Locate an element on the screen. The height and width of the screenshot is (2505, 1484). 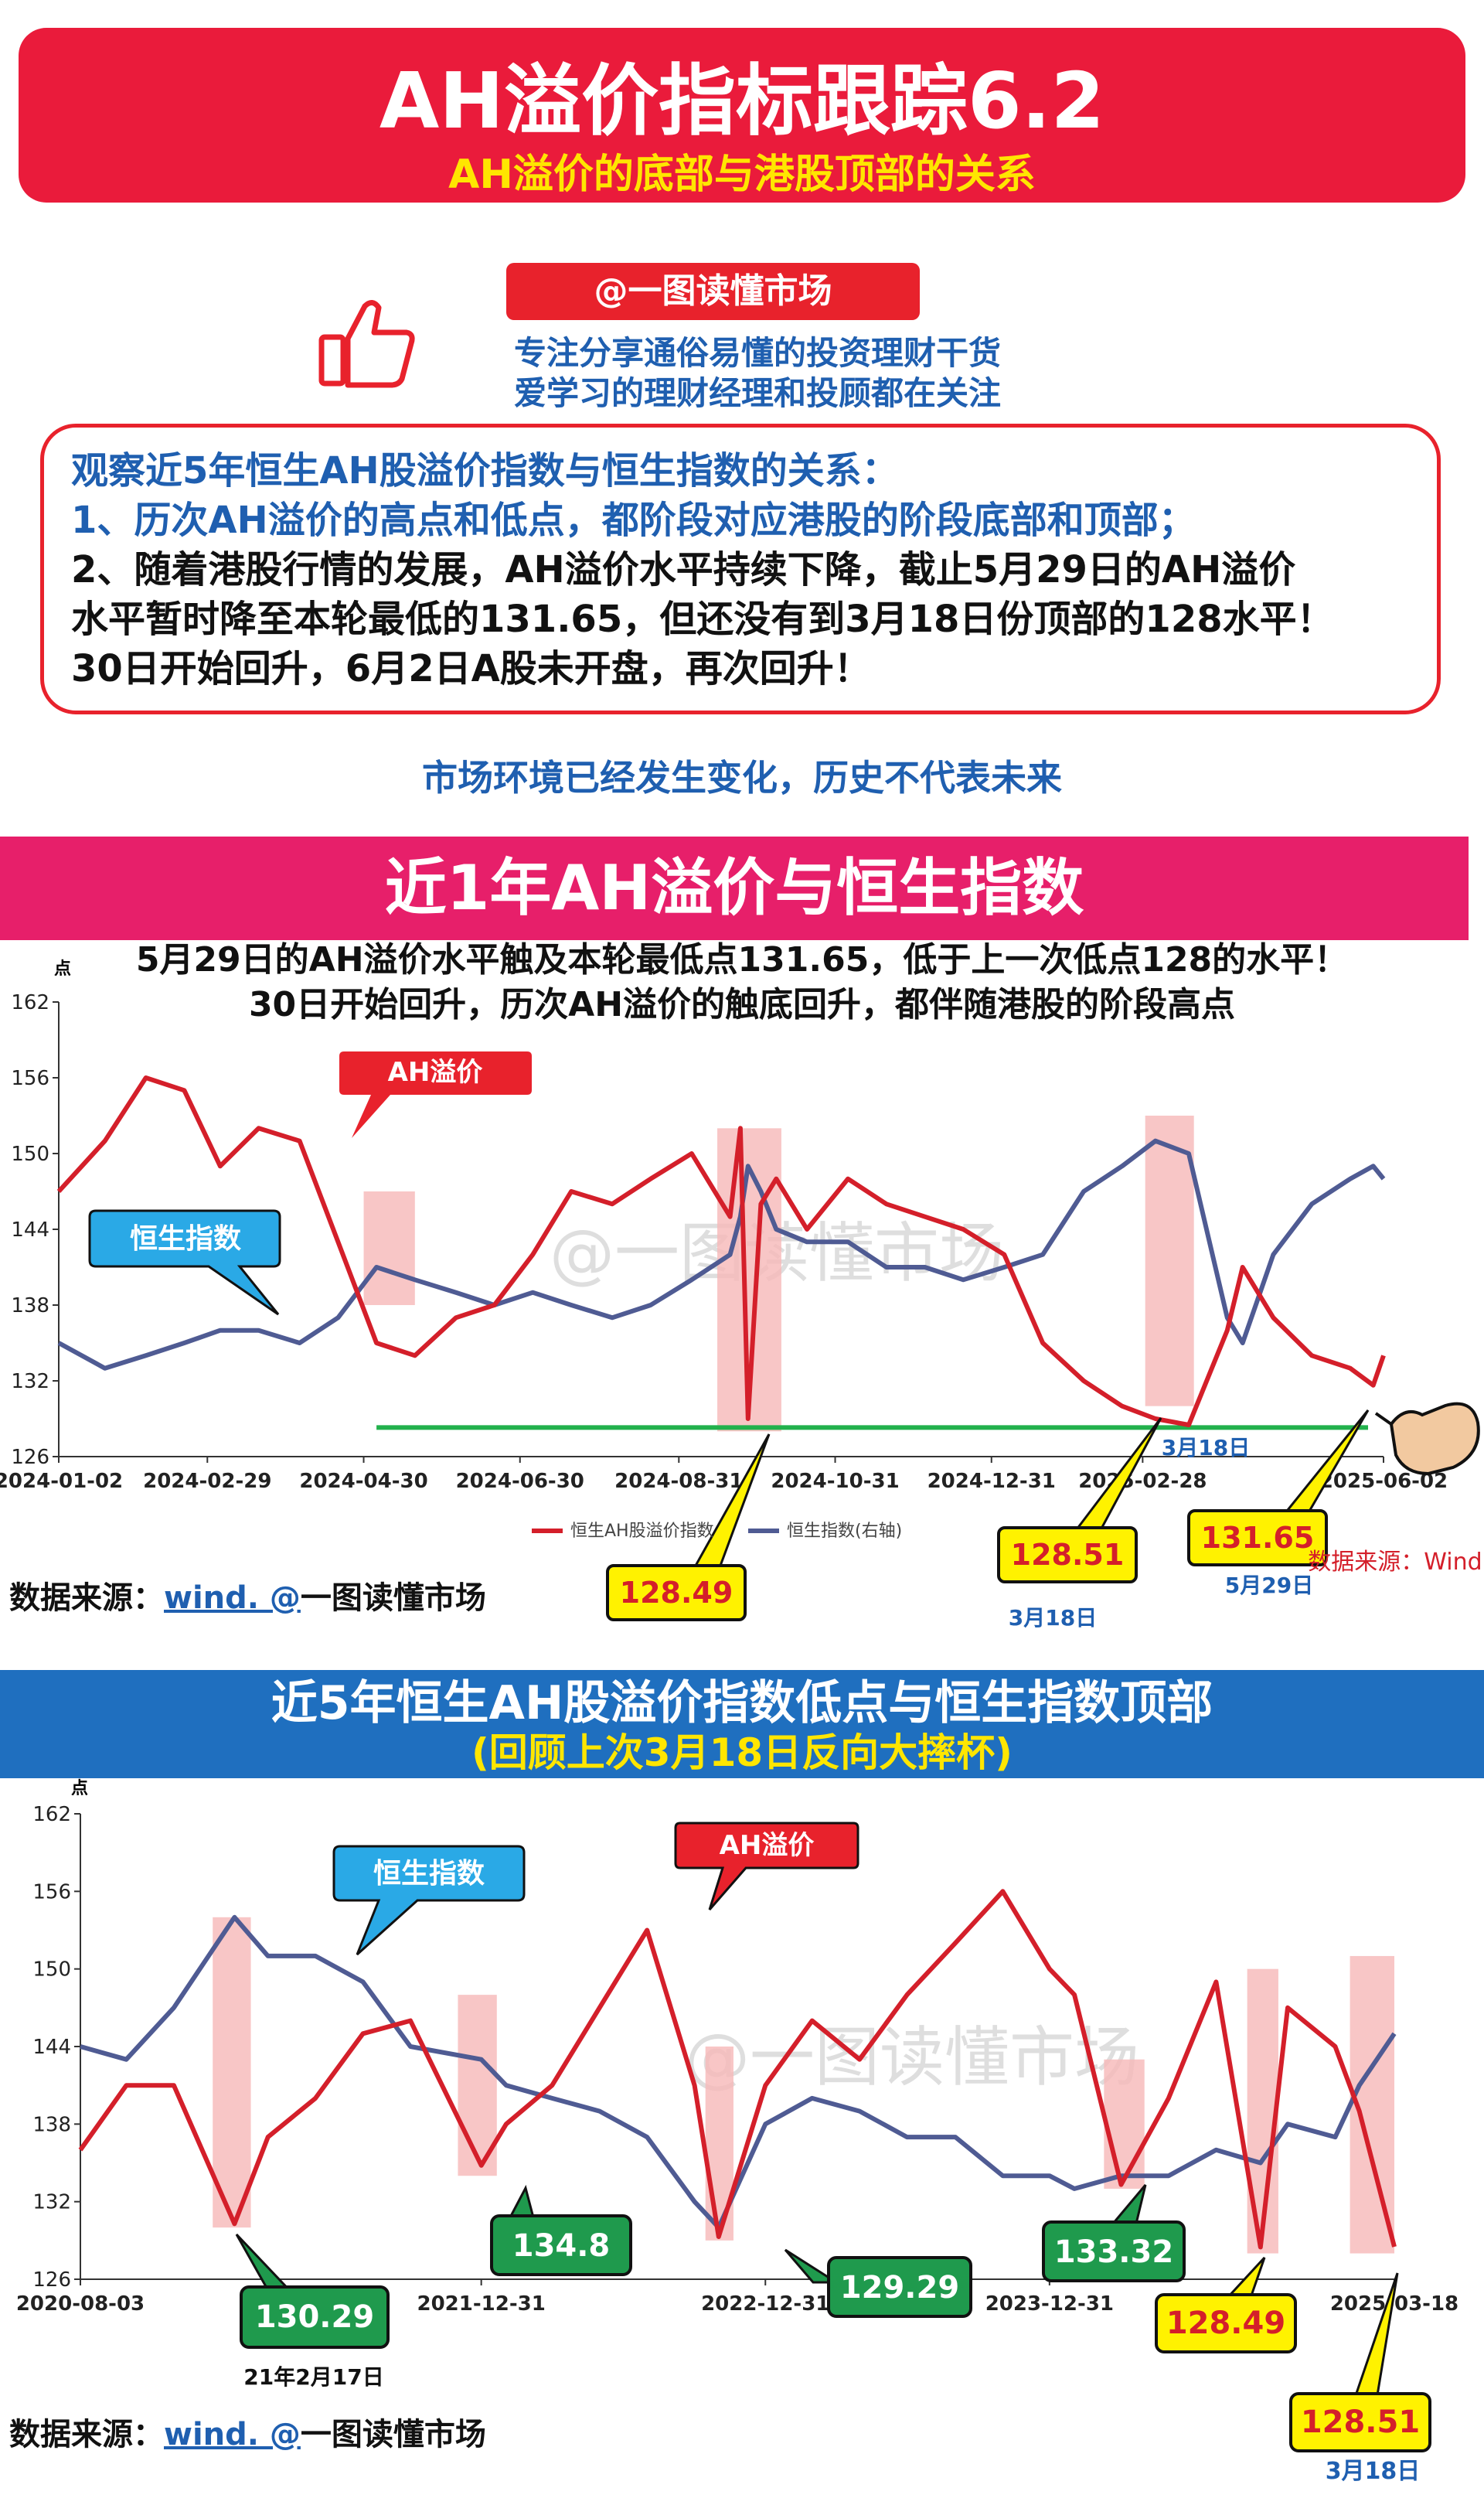
callout-128-51: 128.51 is located at coordinates (1079, 1500).